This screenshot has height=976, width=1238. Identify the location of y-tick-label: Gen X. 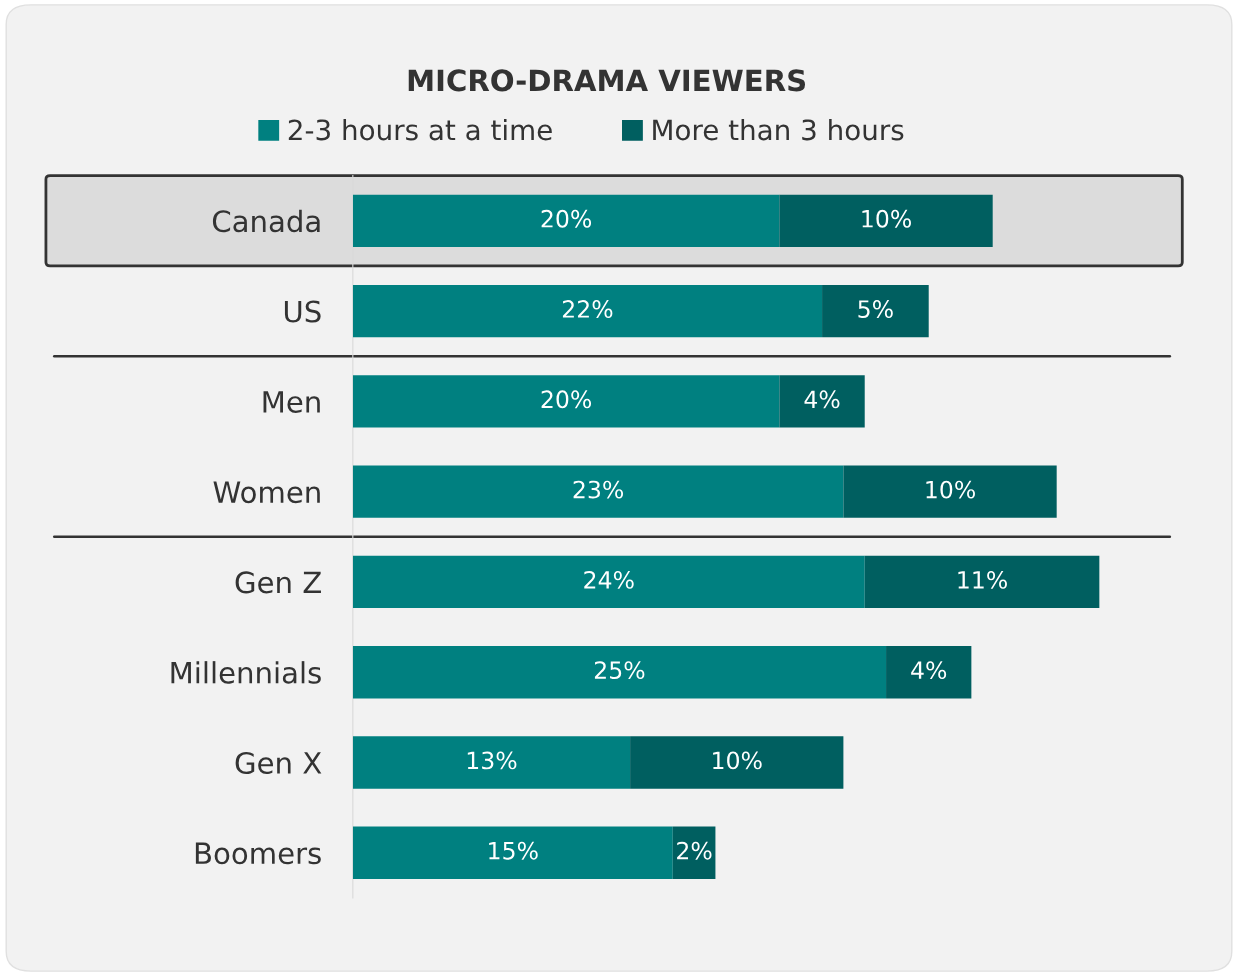
(278, 762).